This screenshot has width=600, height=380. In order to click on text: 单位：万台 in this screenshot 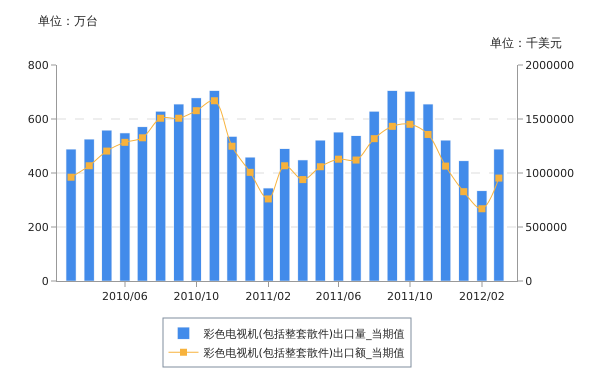, I will do `click(68, 21)`.